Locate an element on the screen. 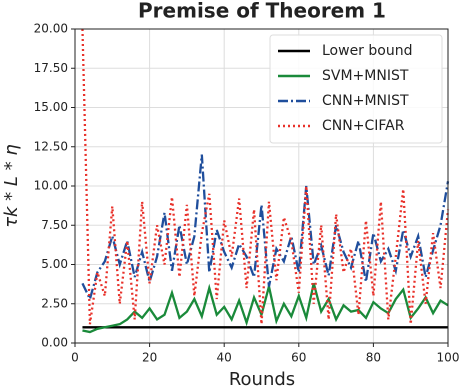 The height and width of the screenshot is (390, 460). legend-frame is located at coordinates (356, 89).